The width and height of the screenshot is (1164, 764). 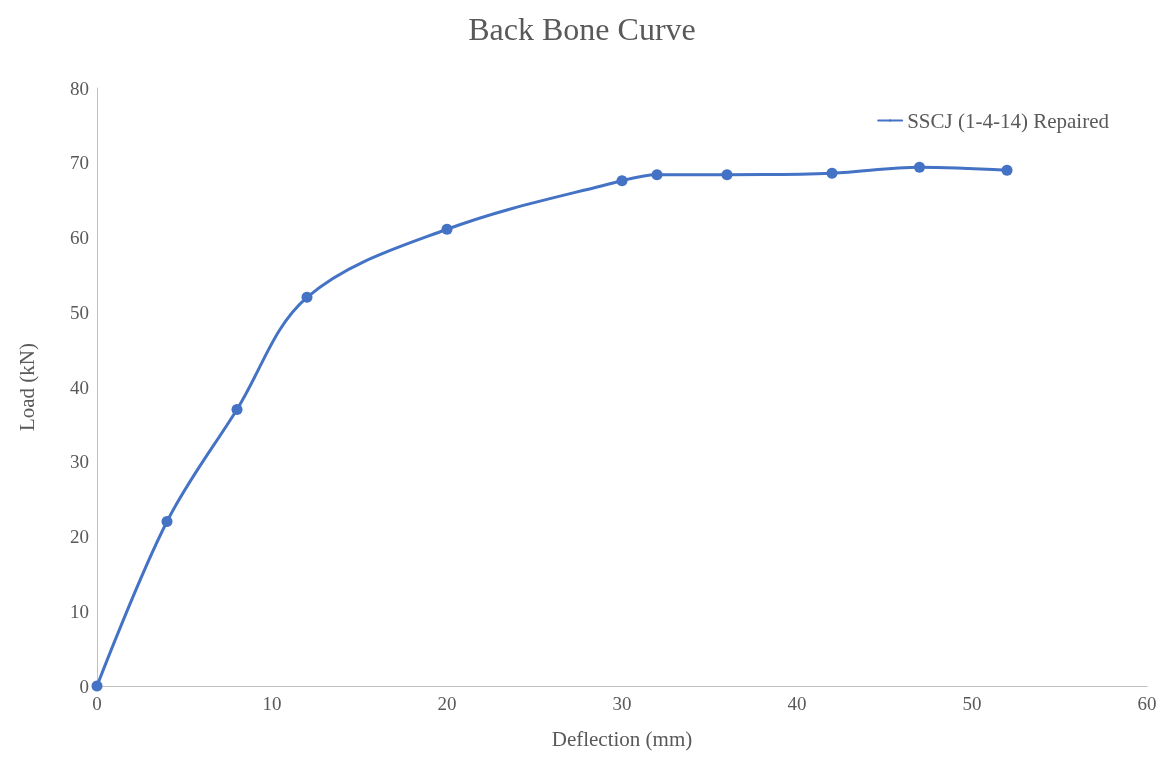 What do you see at coordinates (622, 738) in the screenshot?
I see `x-axis-title: Deflection (mm)` at bounding box center [622, 738].